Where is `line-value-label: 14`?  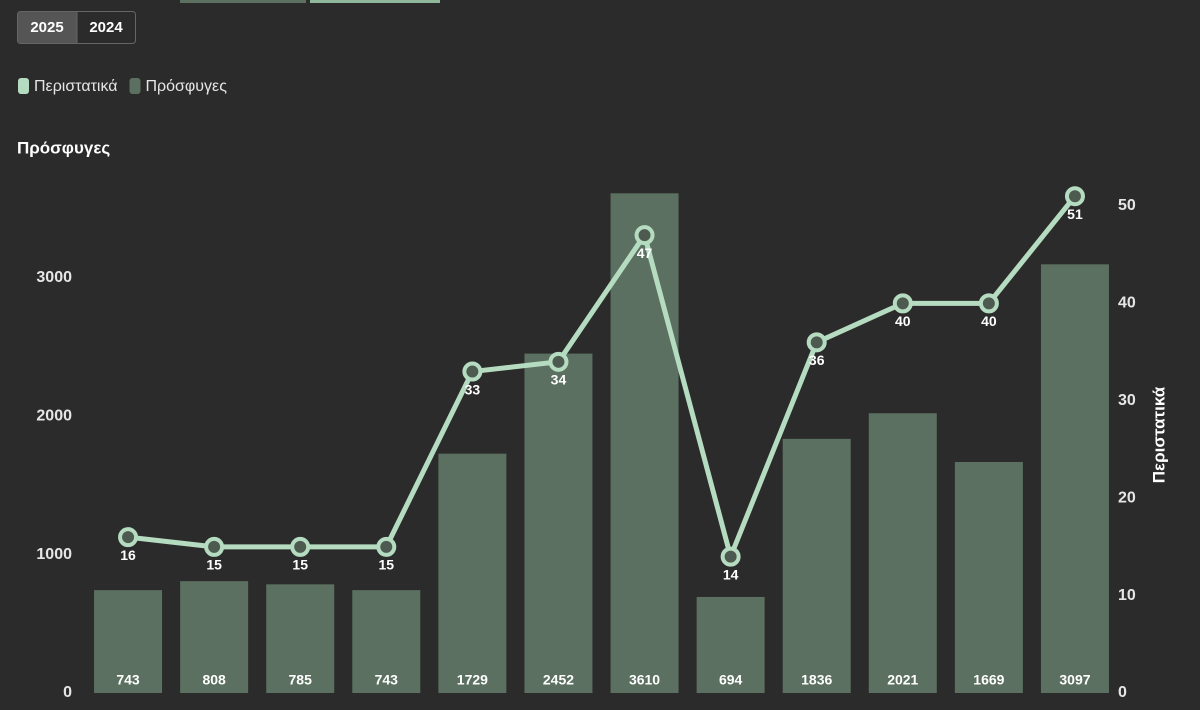
line-value-label: 14 is located at coordinates (731, 574).